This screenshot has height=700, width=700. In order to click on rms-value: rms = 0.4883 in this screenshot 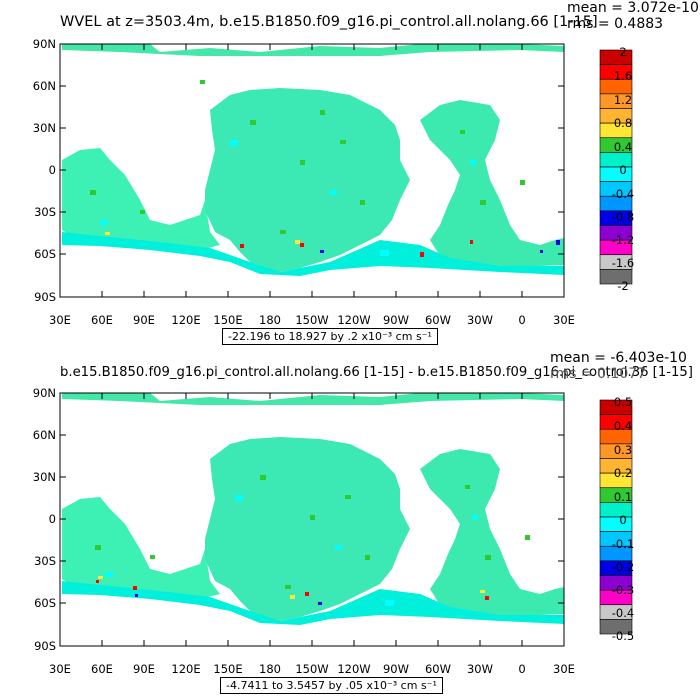, I will do `click(615, 24)`.